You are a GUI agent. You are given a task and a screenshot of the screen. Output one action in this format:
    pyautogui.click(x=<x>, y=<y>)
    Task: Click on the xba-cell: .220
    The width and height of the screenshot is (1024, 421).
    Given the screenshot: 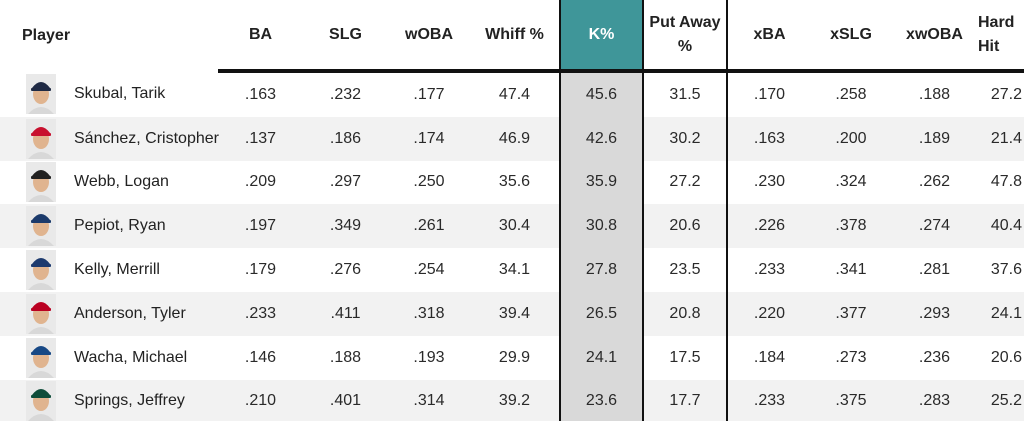 What is the action you would take?
    pyautogui.click(x=769, y=313)
    